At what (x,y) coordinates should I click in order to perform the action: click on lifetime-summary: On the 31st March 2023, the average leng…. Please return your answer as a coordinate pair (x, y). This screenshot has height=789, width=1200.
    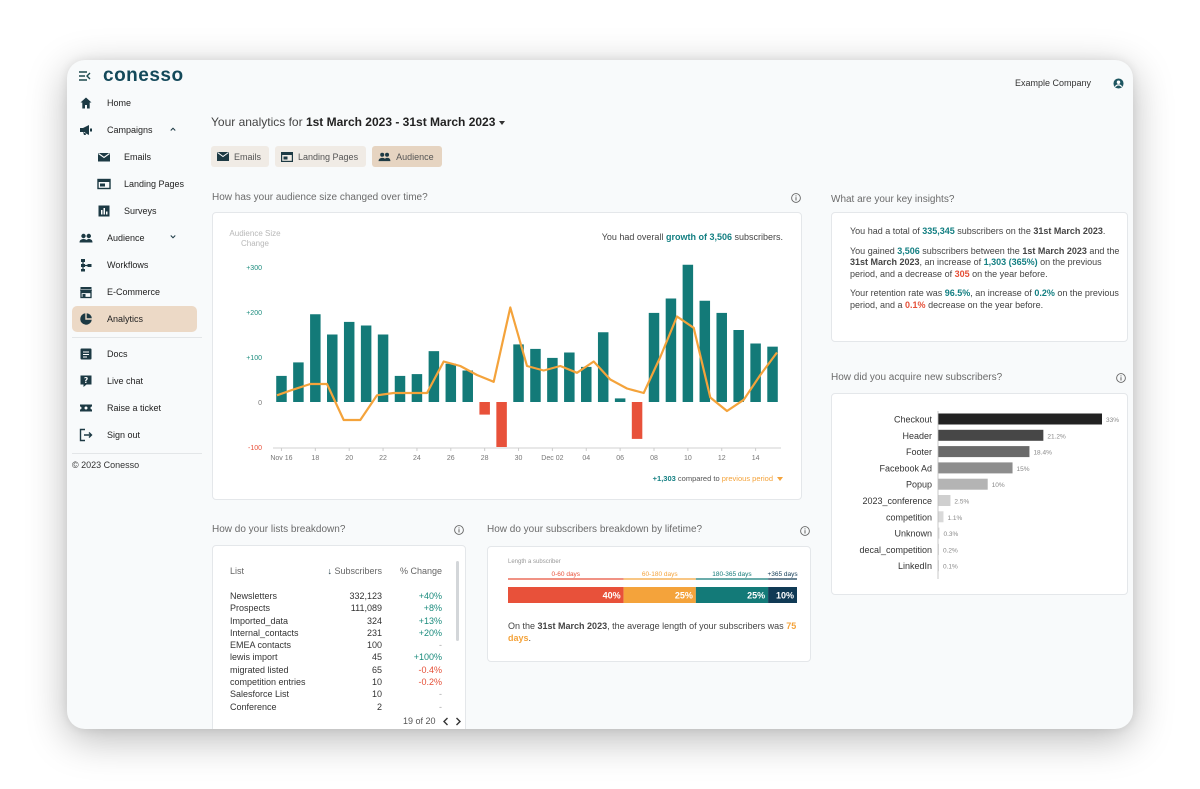
    Looking at the image, I should click on (652, 632).